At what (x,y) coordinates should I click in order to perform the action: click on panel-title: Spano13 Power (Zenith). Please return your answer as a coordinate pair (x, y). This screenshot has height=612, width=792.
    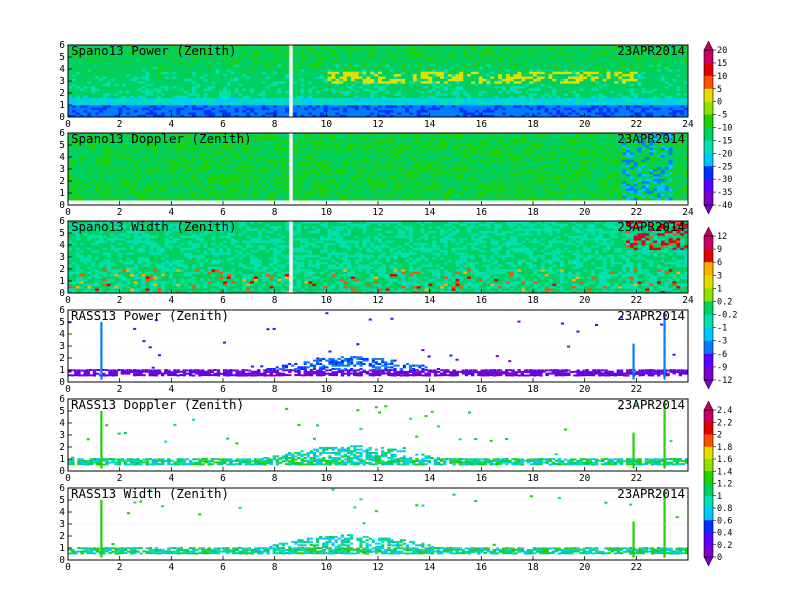
    Looking at the image, I should click on (154, 50).